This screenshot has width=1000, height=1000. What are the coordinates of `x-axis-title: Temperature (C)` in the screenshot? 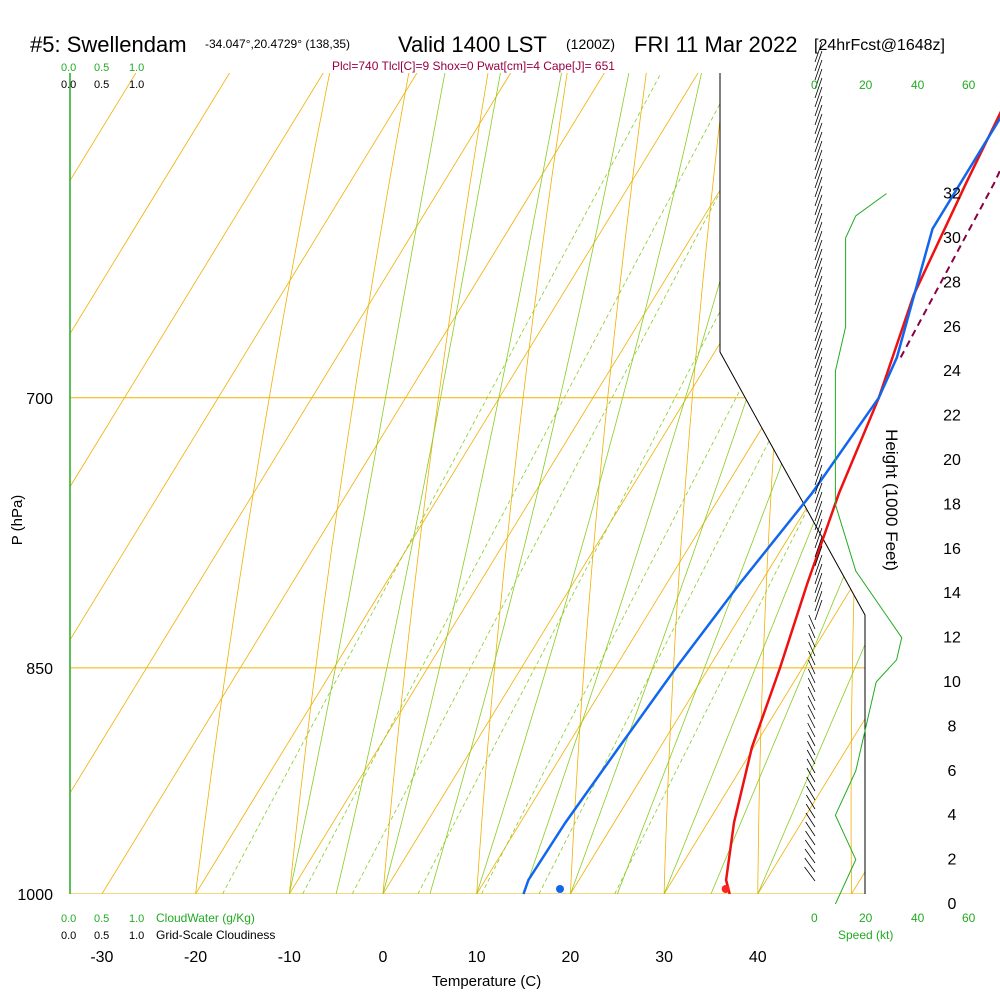 It's located at (486, 981).